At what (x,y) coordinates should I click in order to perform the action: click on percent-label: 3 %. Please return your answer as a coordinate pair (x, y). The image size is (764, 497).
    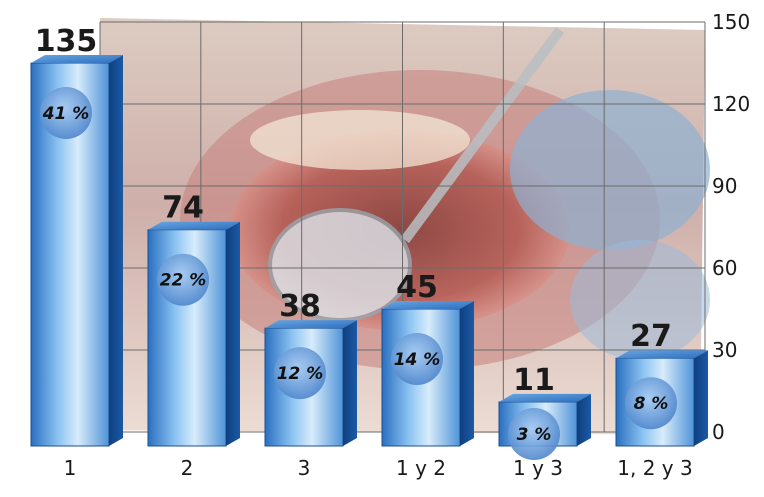
    Looking at the image, I should click on (534, 435).